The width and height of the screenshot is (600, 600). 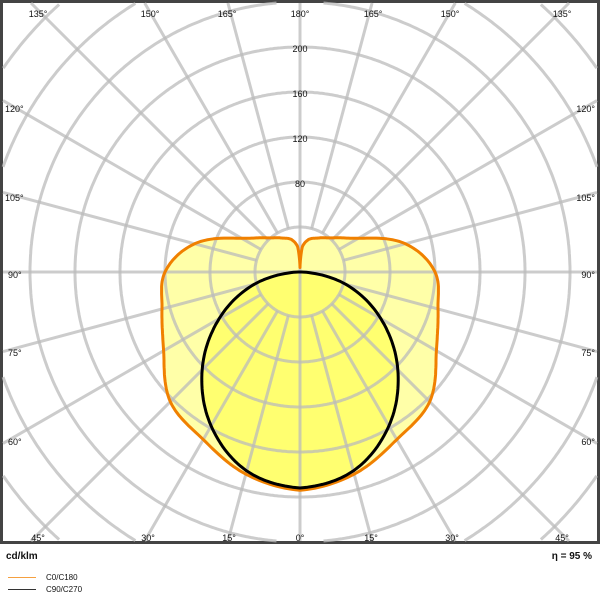 I want to click on radial-tick-label: 80, so click(x=300, y=184).